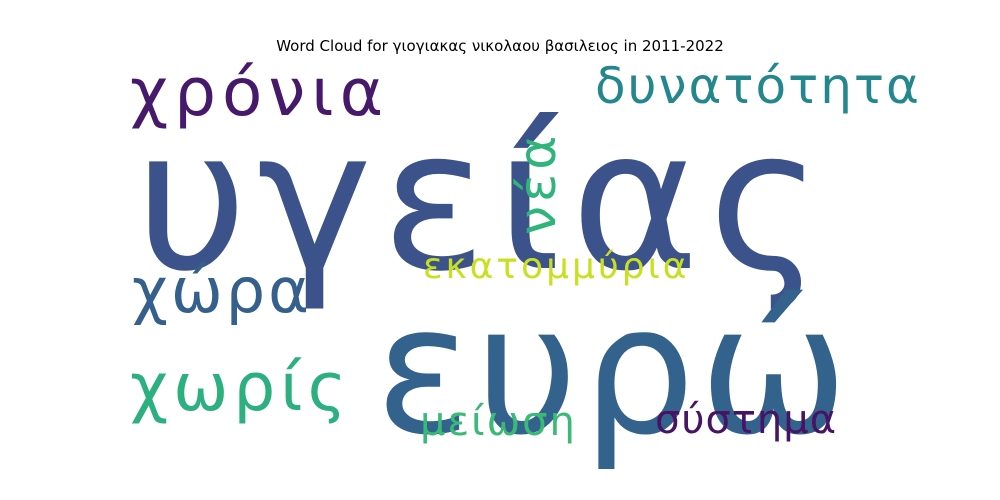  I want to click on word-6: χώρα, so click(222, 290).